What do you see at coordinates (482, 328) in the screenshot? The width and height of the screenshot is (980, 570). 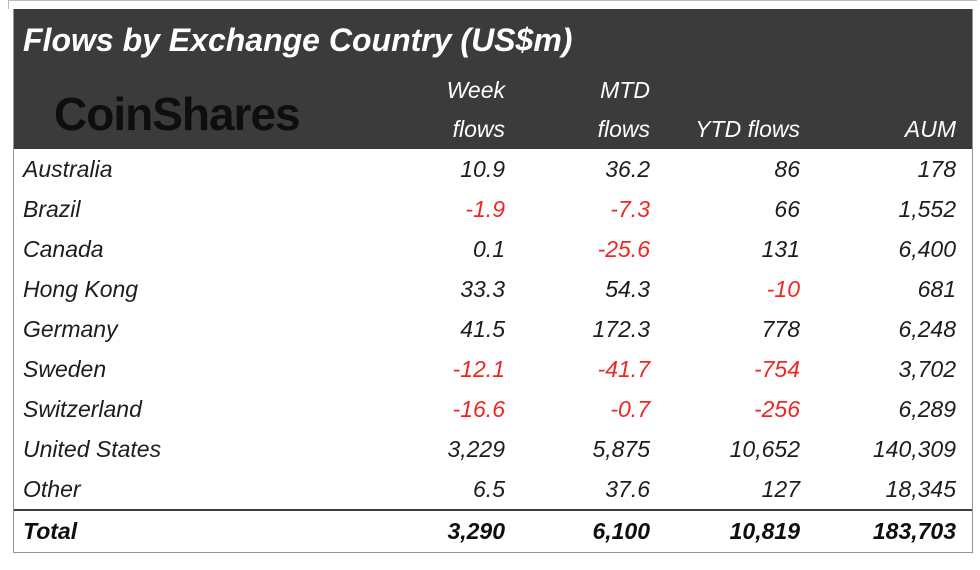 I see `week-flows-cell: 41.5` at bounding box center [482, 328].